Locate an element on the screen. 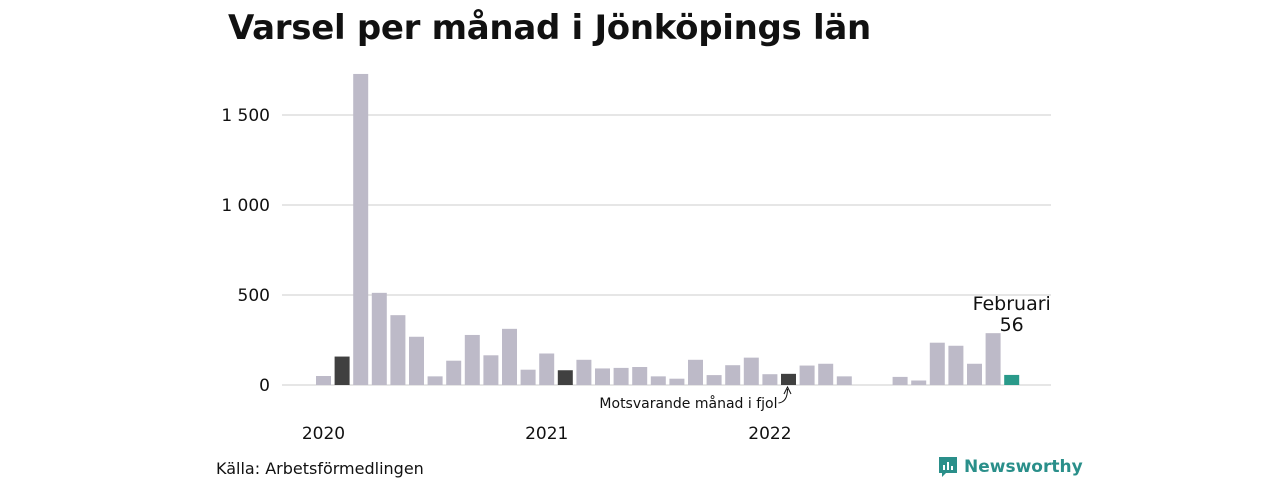 The height and width of the screenshot is (480, 1280). y-tick-label: 500 is located at coordinates (254, 296).